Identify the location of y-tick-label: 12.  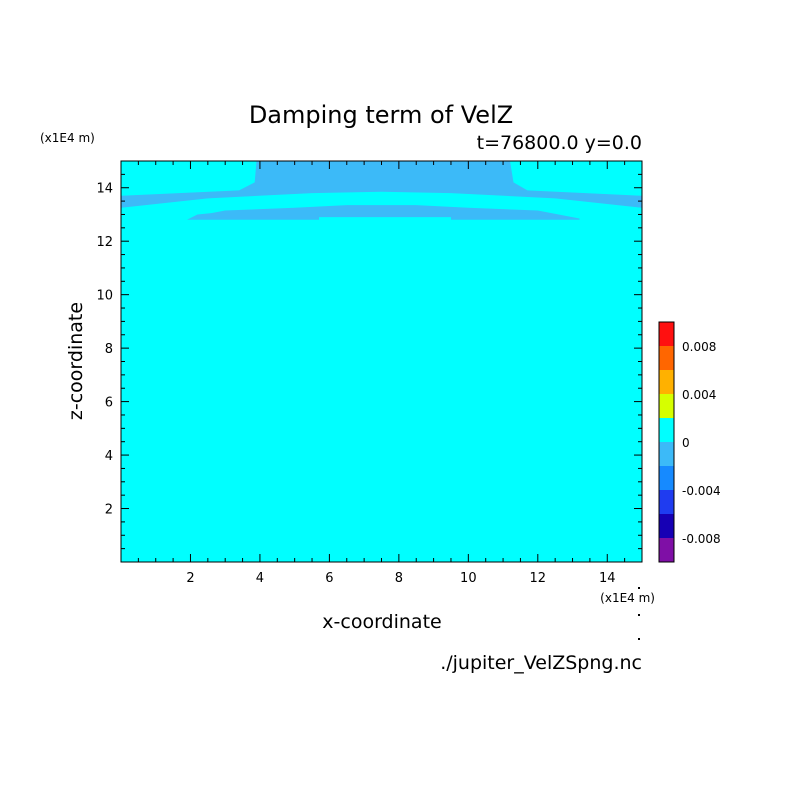
(104, 242).